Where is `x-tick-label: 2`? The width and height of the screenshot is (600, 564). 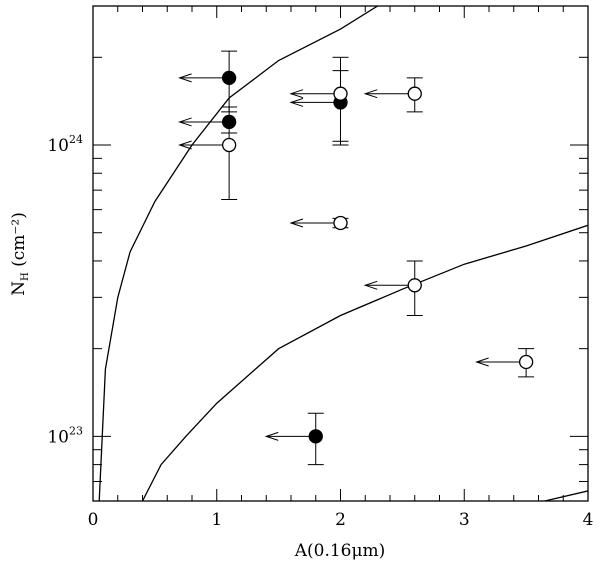 x-tick-label: 2 is located at coordinates (340, 520).